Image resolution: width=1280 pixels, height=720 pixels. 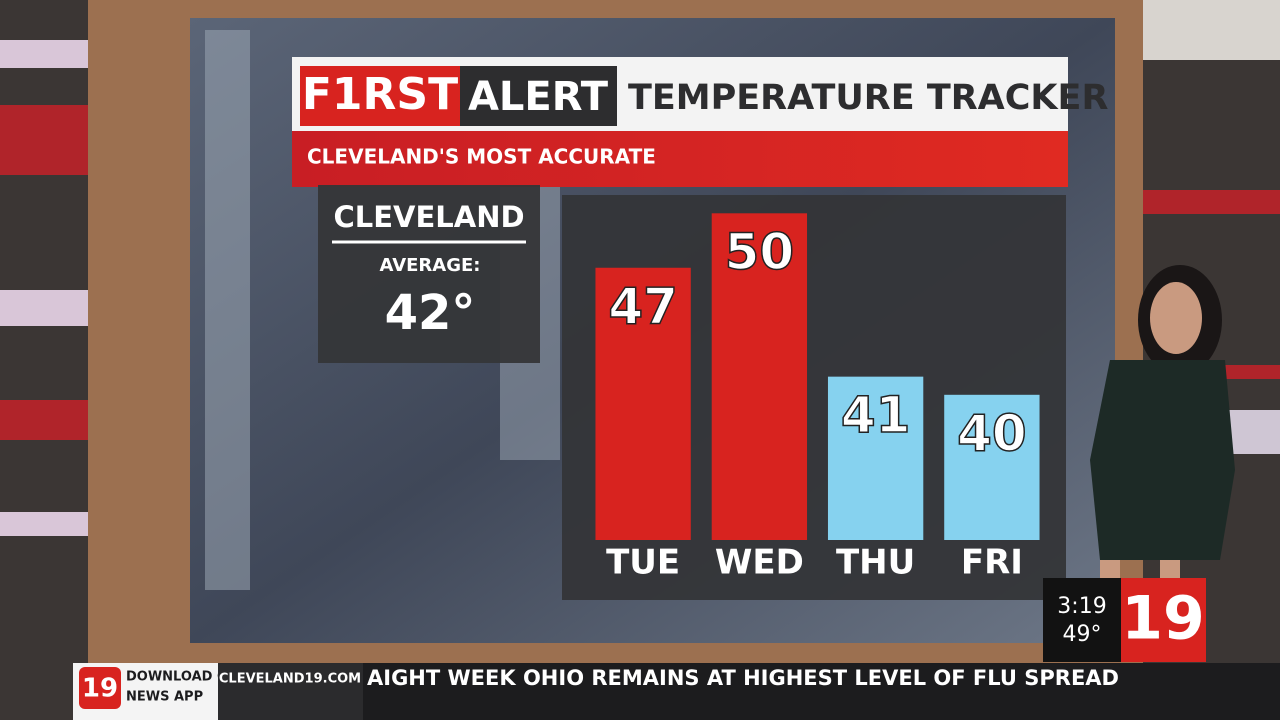 I want to click on app-text: DOWNLOAD OUR, so click(x=187, y=677).